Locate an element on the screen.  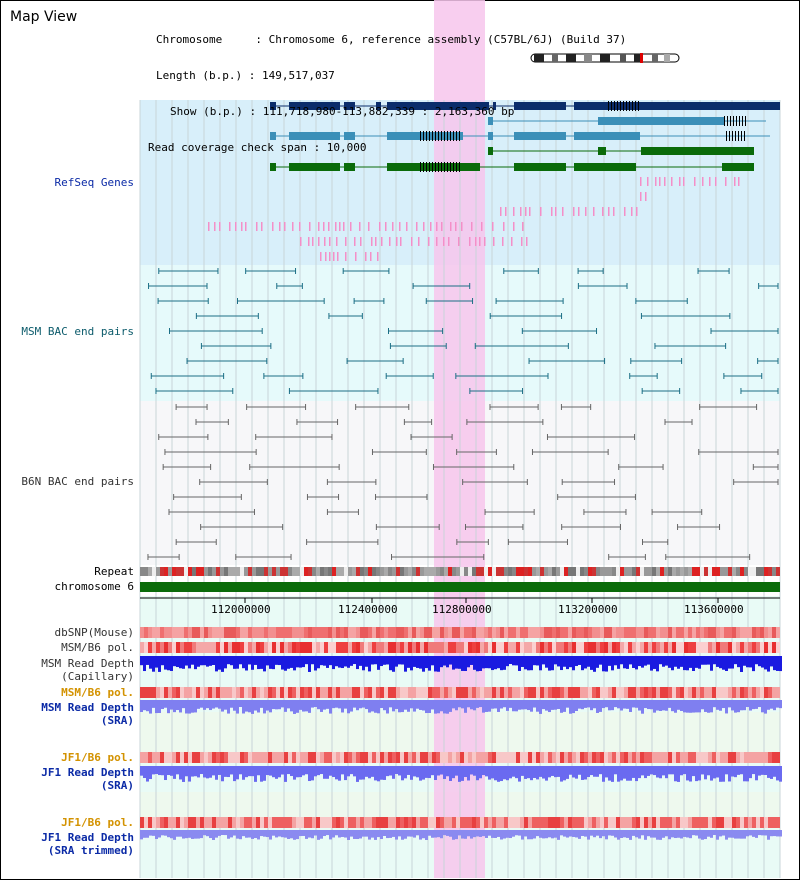
msm-bac-label: MSM BAC end pairs is located at coordinates (77, 331).